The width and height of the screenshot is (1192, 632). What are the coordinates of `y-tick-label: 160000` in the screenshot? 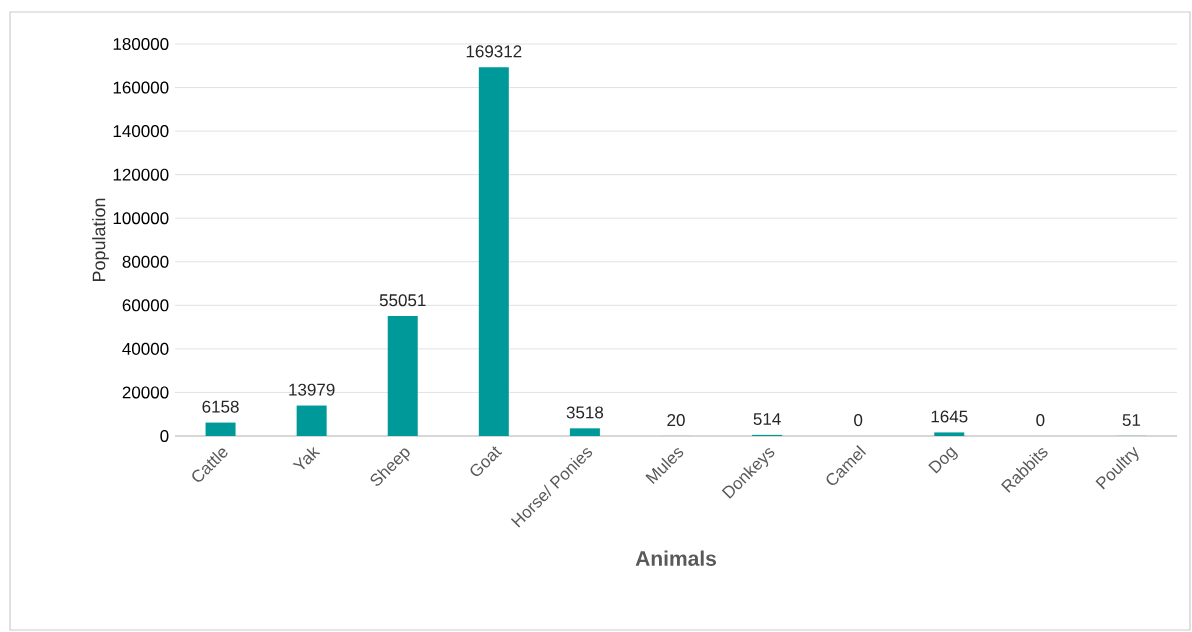 It's located at (141, 87).